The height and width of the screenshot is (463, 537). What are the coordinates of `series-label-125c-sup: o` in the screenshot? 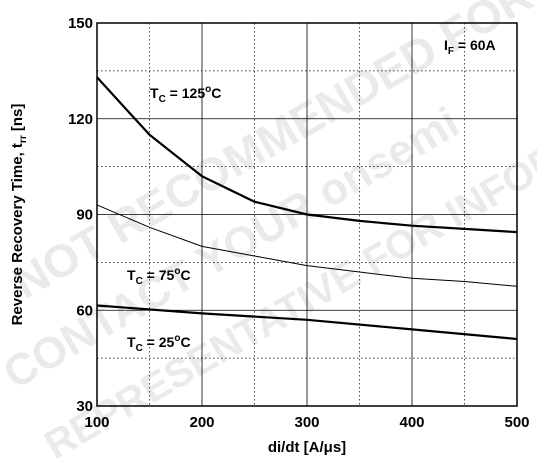 It's located at (208, 89).